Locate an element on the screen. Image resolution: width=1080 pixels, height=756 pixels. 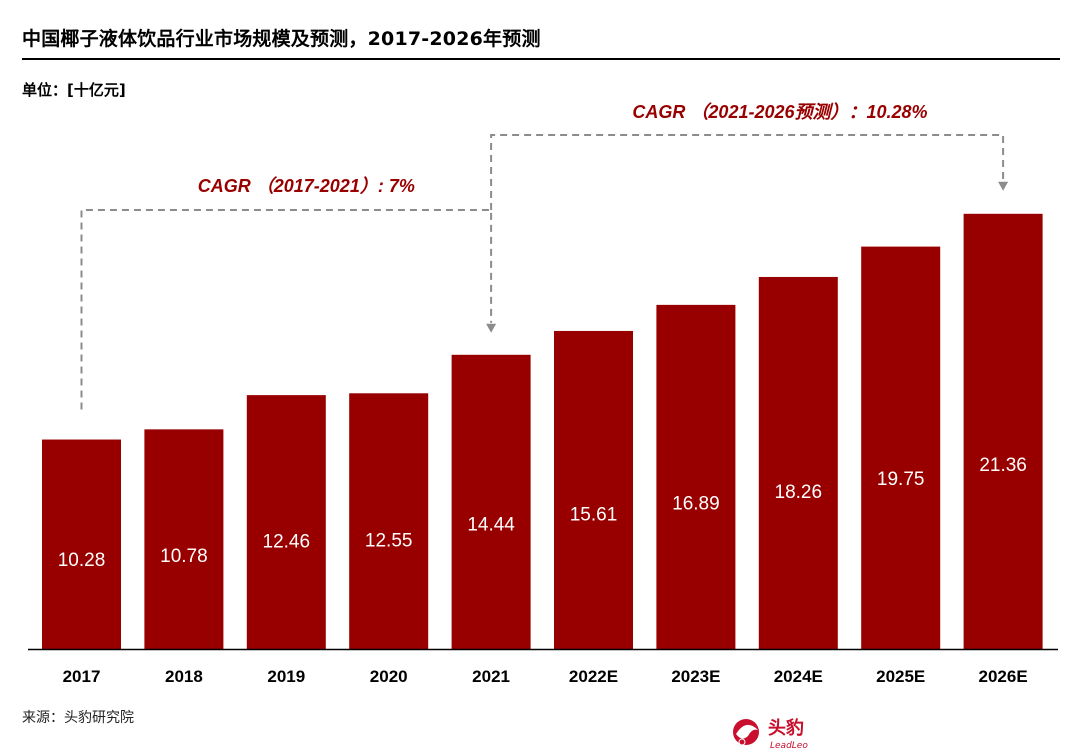
bar-2021 is located at coordinates (491, 501).